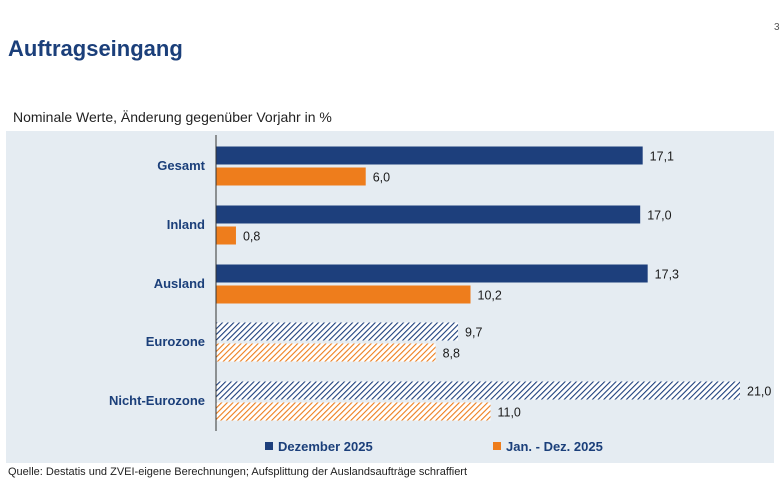  What do you see at coordinates (175, 341) in the screenshot?
I see `category-label-eurozone: Eurozone` at bounding box center [175, 341].